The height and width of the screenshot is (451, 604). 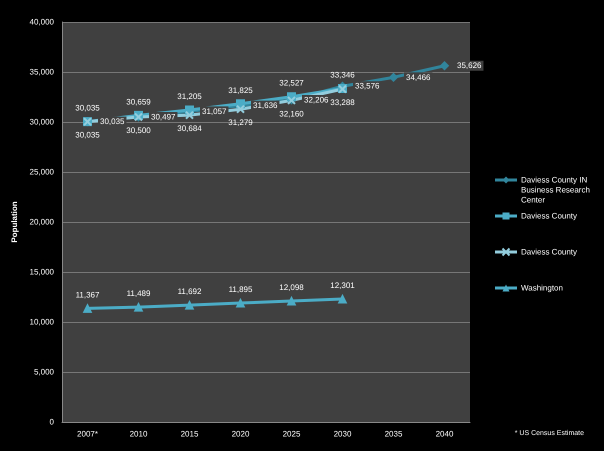 I want to click on y-tick-label: 20,000, so click(x=42, y=222).